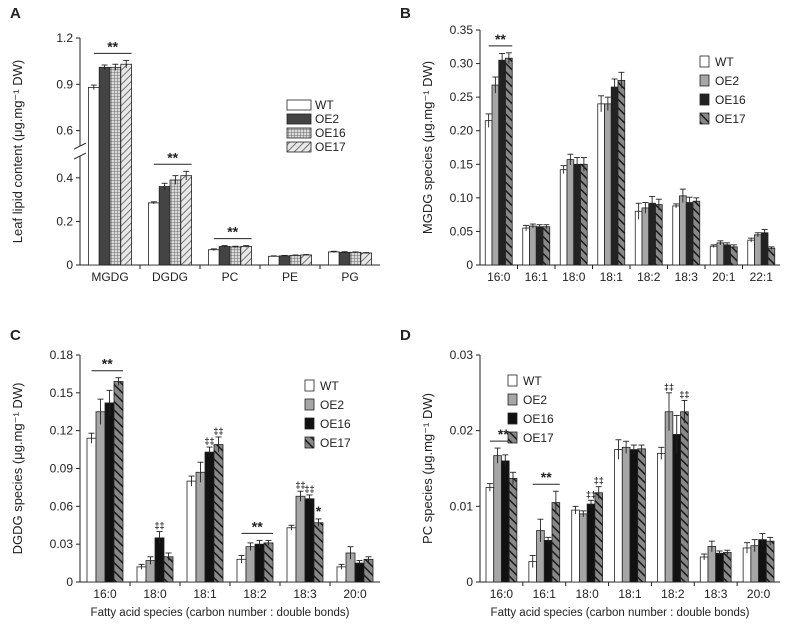 Image resolution: width=800 pixels, height=627 pixels. Describe the element at coordinates (290, 277) in the screenshot. I see `x-tick-label: PE` at that location.